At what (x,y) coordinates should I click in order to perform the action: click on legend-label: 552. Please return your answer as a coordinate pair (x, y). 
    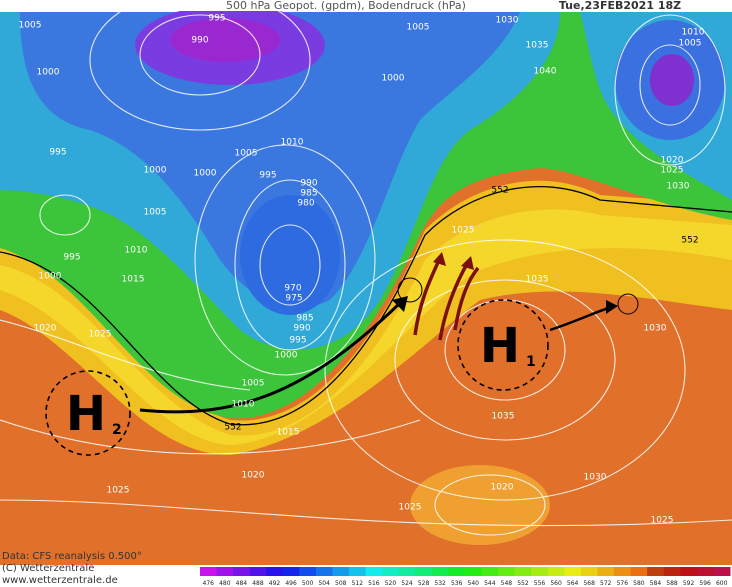
    Looking at the image, I should click on (523, 583).